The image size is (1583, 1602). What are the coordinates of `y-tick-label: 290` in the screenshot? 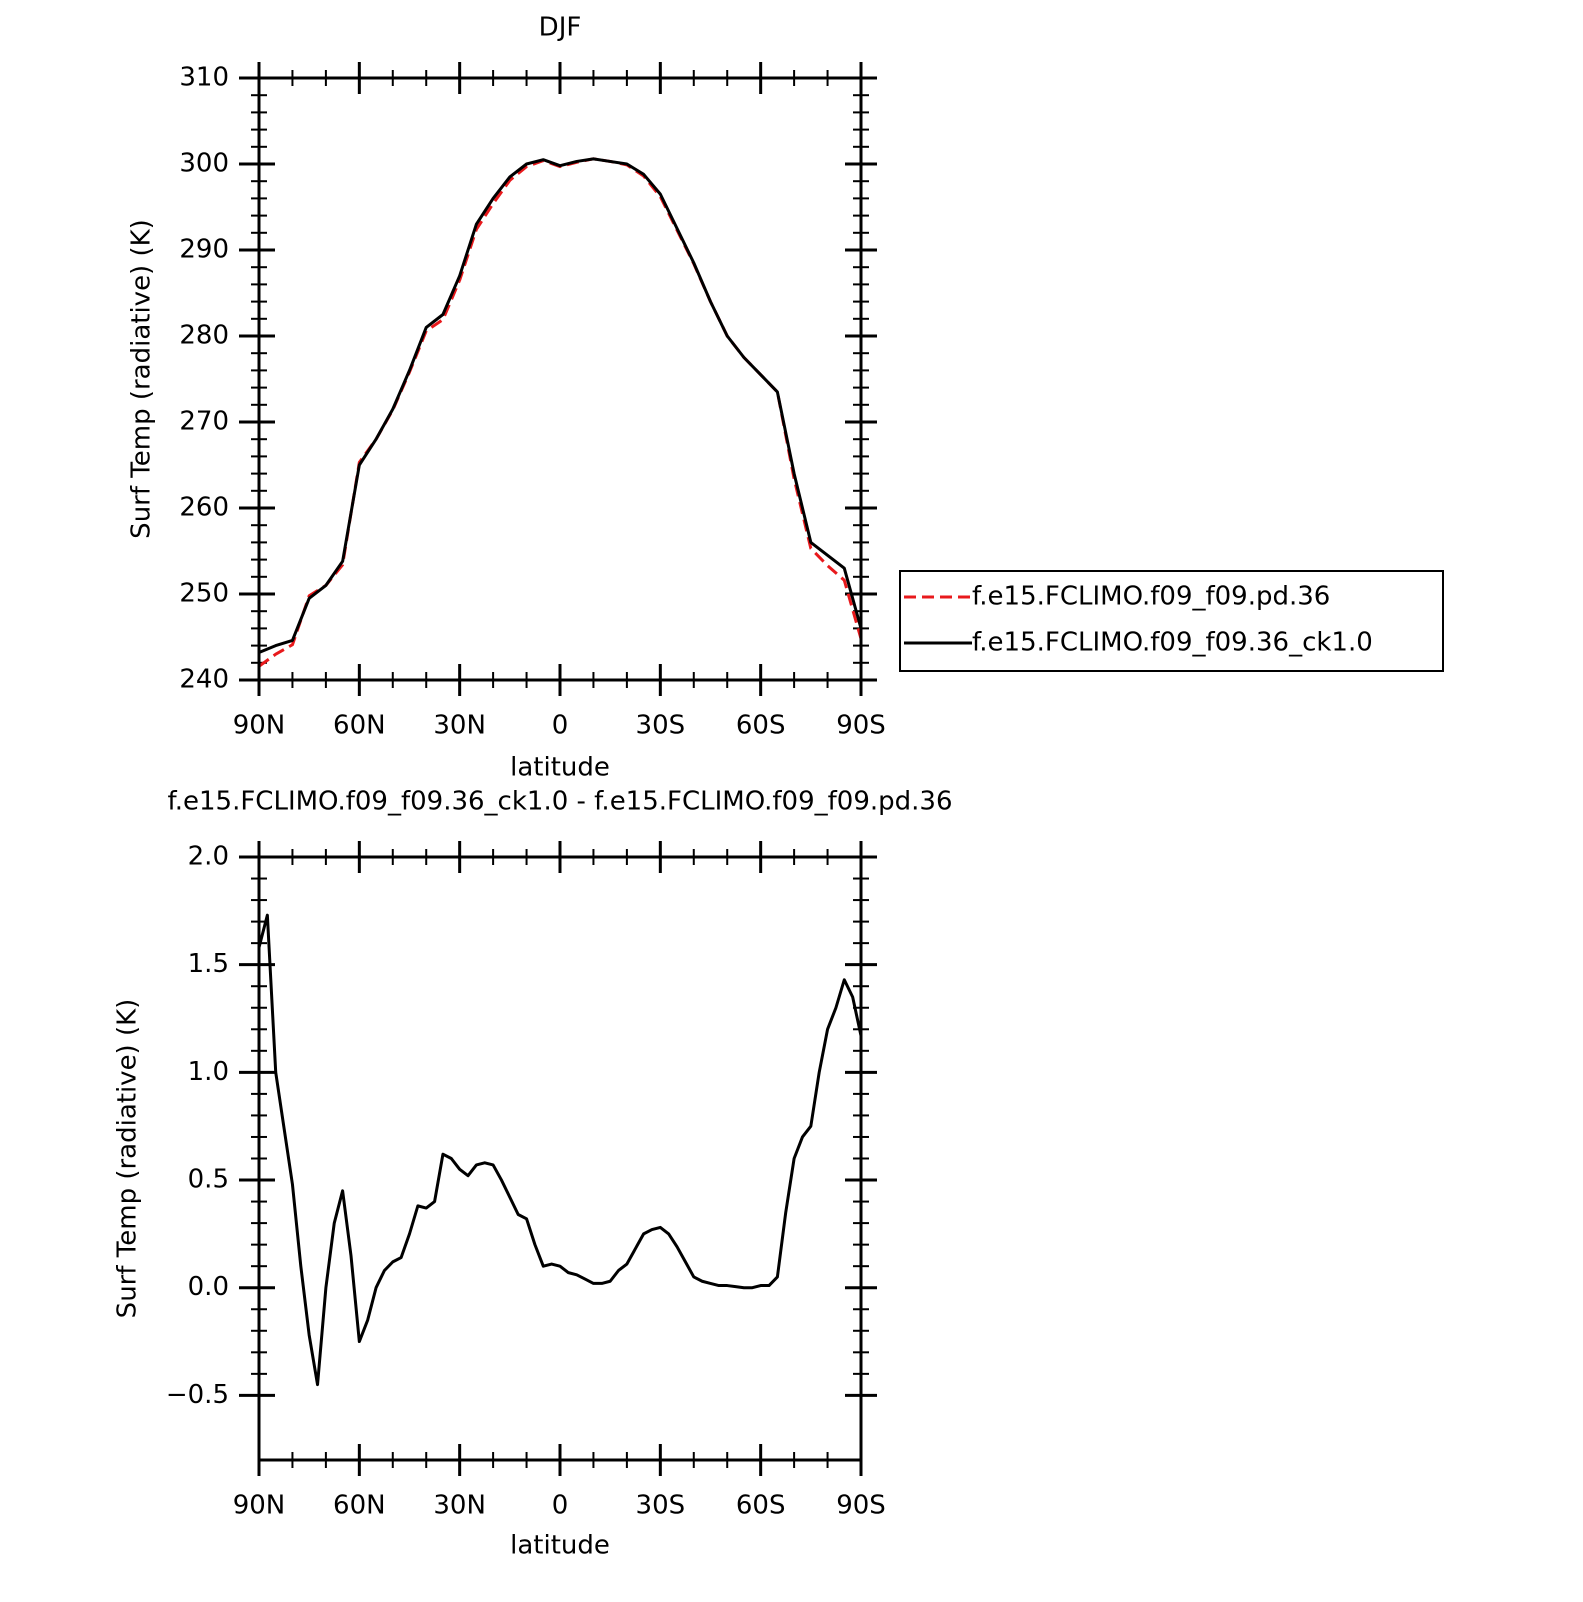 It's located at (204, 250).